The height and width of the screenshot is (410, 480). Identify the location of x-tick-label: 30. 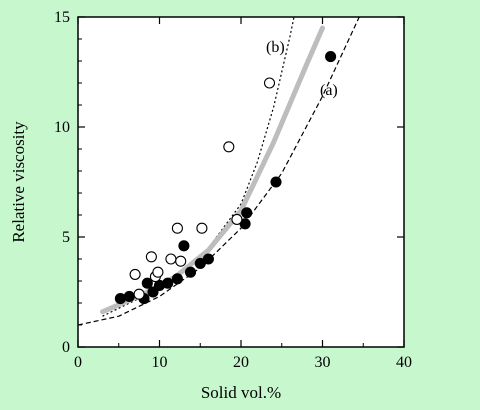
(323, 362).